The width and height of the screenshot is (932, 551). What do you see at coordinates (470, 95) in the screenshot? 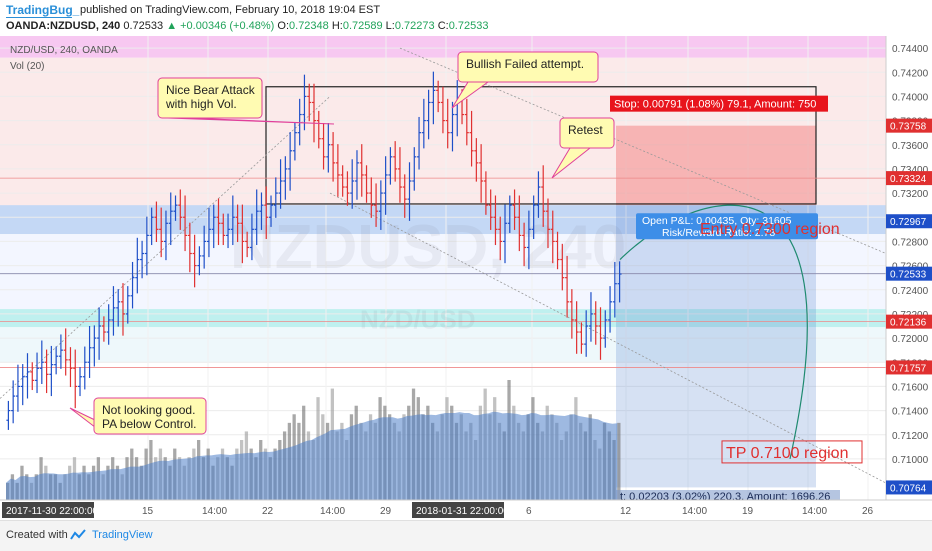
I see `bullish-note-pointer` at bounding box center [470, 95].